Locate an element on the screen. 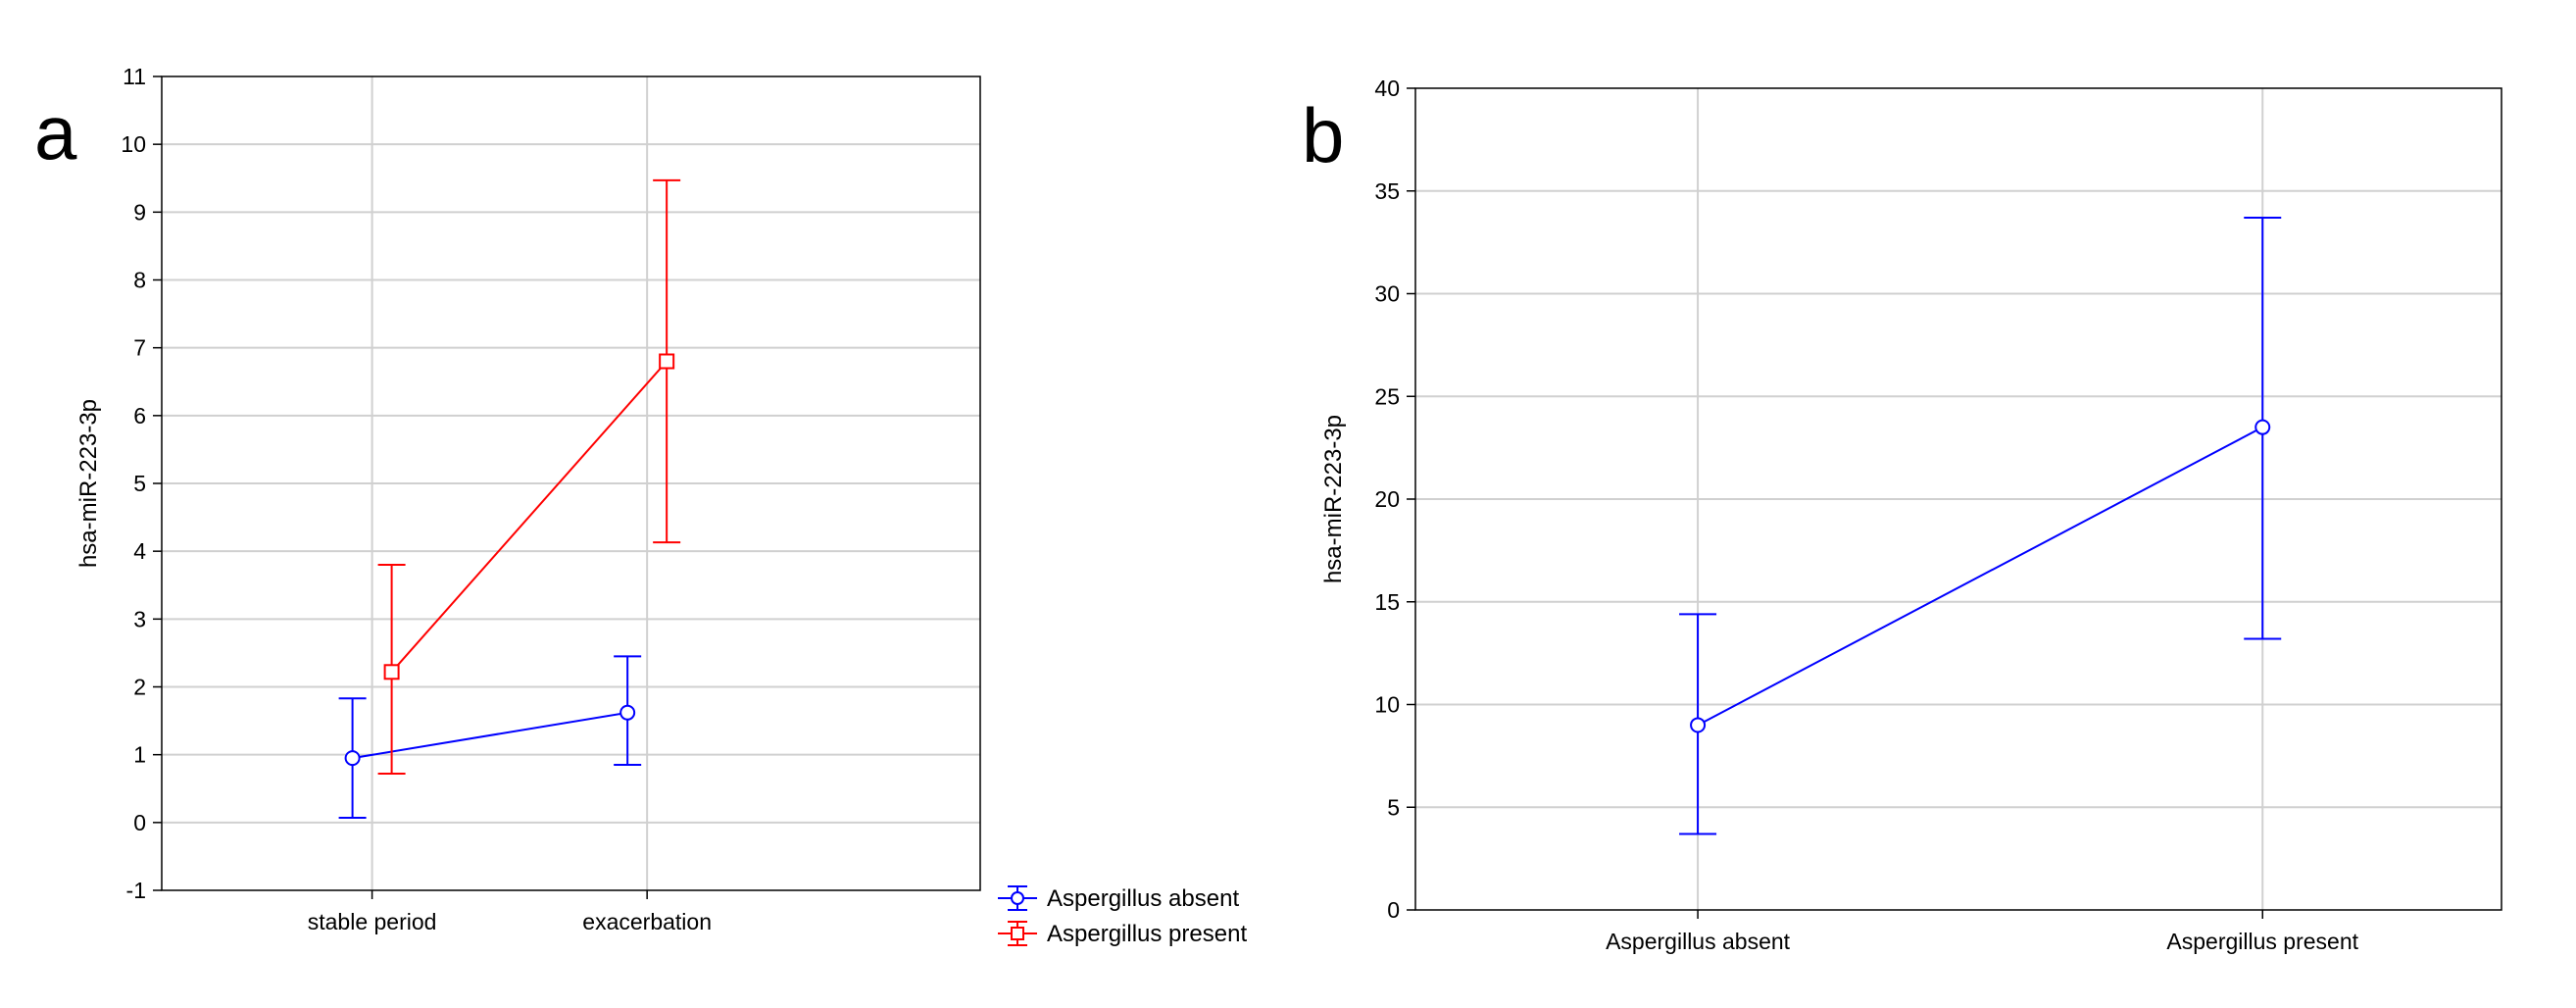 The height and width of the screenshot is (1008, 2576). a-y-tick-label-10: 9 is located at coordinates (139, 212).